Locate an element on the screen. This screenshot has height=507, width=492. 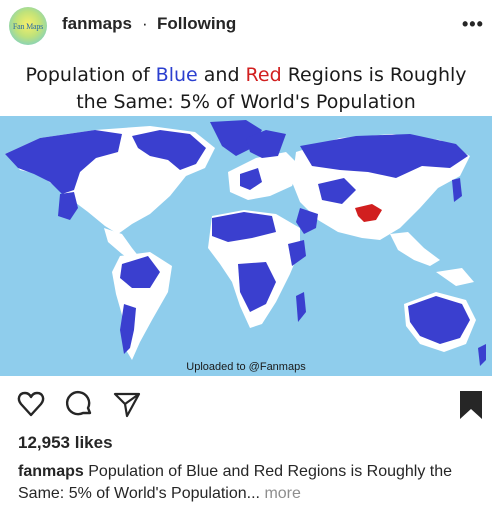
more-options-icon: ••• is located at coordinates (473, 24).